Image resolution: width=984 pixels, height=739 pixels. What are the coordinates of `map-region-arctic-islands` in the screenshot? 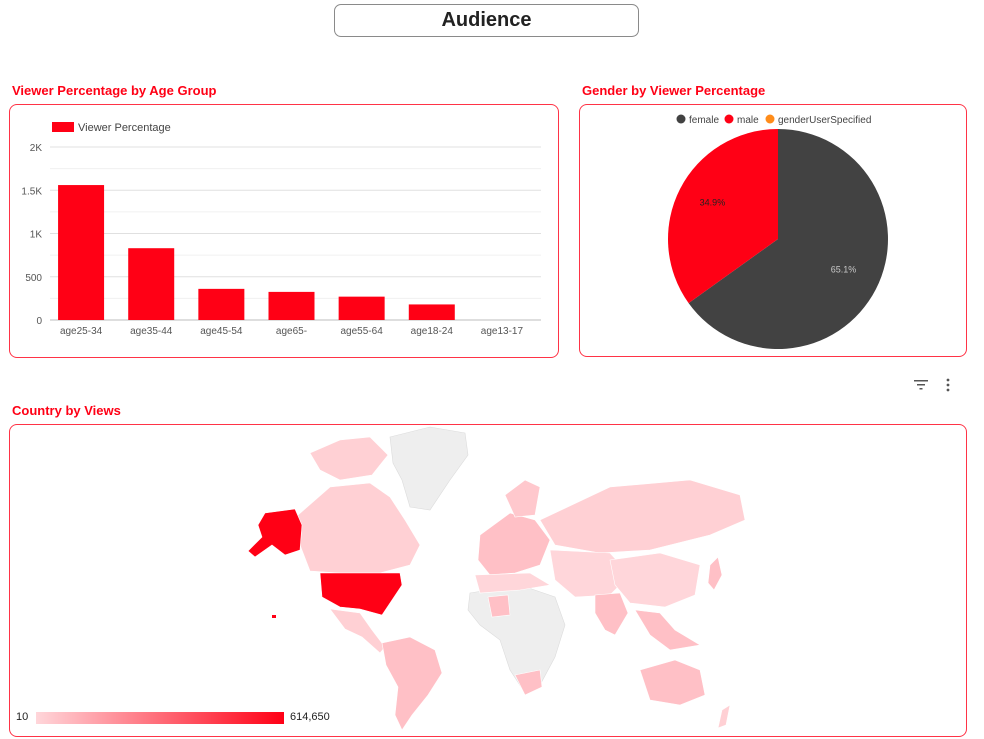 It's located at (349, 458).